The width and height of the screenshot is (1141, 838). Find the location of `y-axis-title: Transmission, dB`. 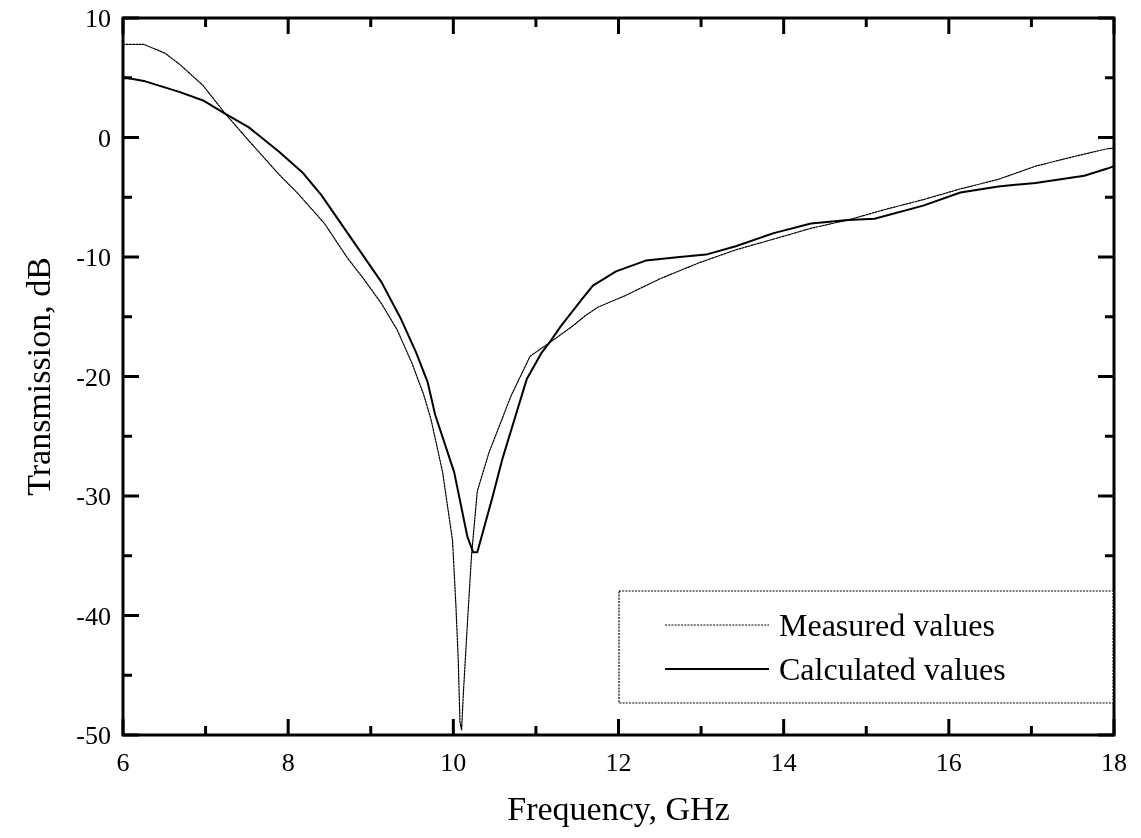

y-axis-title: Transmission, dB is located at coordinates (38, 376).